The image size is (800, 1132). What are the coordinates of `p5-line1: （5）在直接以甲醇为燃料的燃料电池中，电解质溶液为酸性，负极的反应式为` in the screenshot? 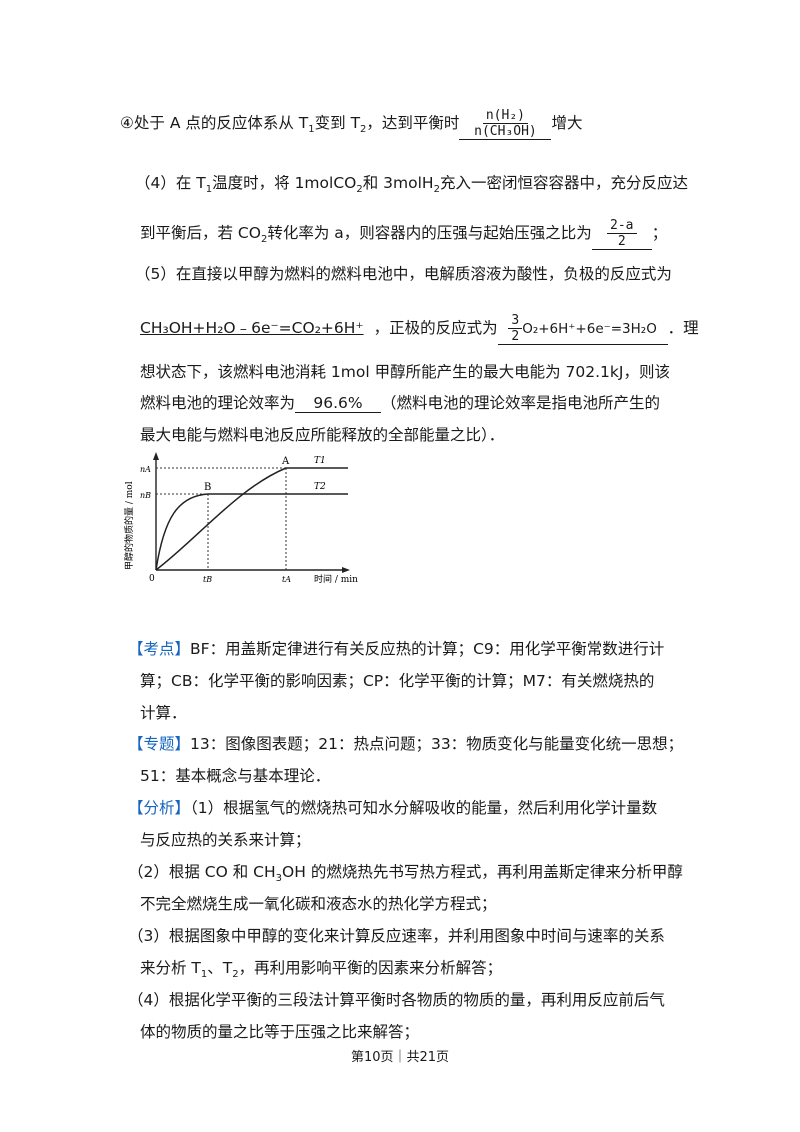 It's located at (403, 274).